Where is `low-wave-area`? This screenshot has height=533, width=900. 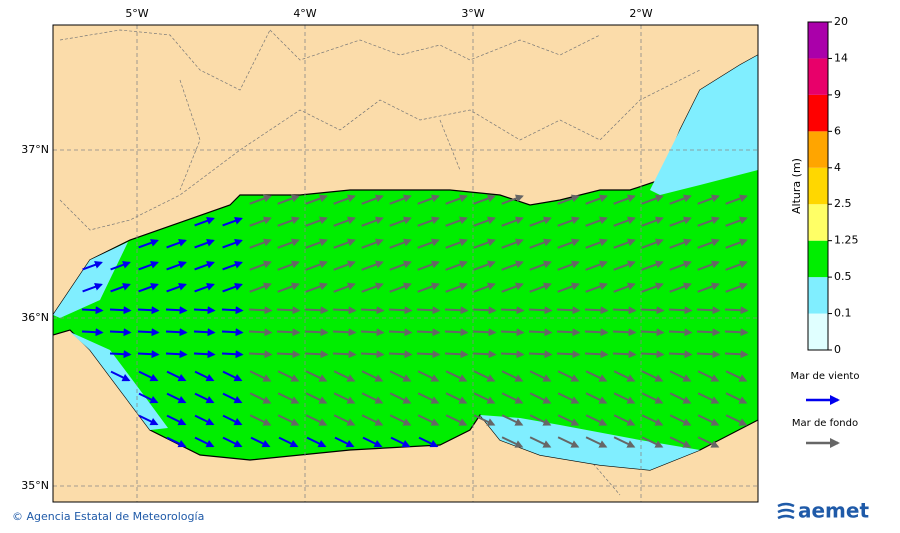 low-wave-area is located at coordinates (119, 381).